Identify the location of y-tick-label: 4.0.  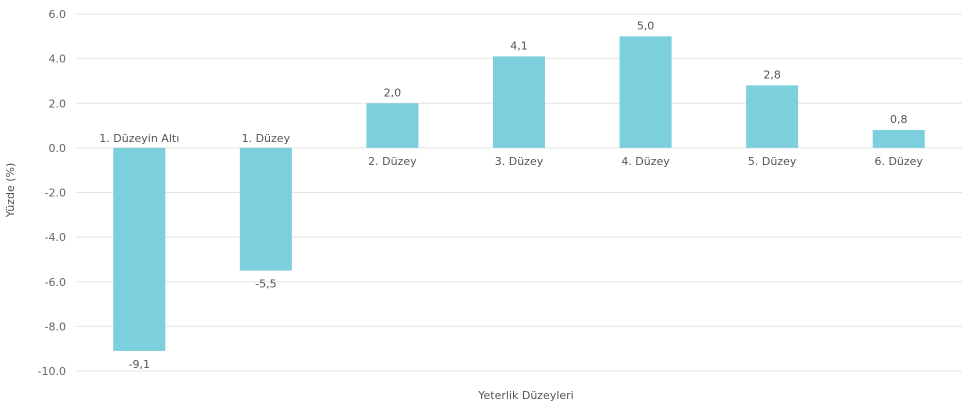
(58, 59).